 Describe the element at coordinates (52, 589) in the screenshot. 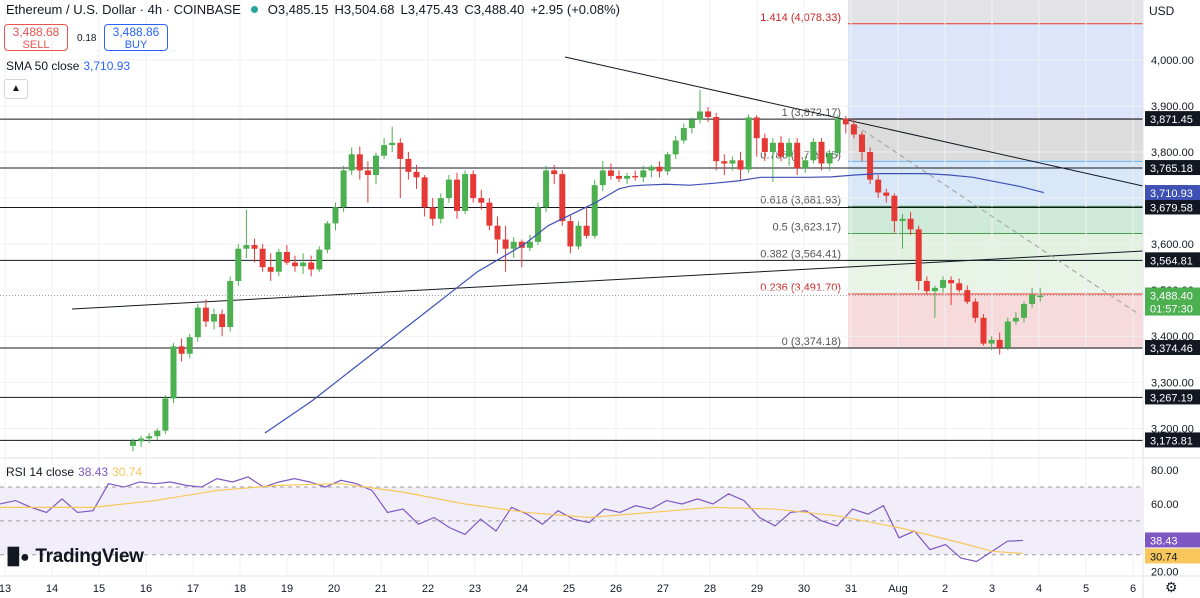

I see `time-tick-label: 14` at that location.